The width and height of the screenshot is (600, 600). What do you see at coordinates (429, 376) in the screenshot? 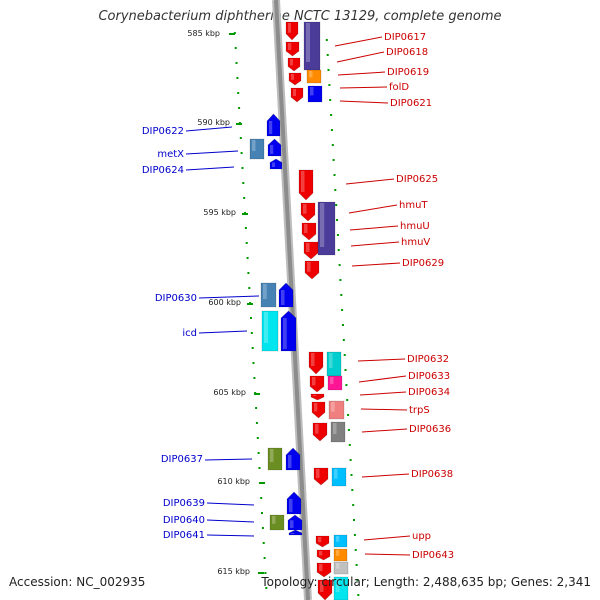
I see `gene-label-DIP0633: DIP0633` at bounding box center [429, 376].